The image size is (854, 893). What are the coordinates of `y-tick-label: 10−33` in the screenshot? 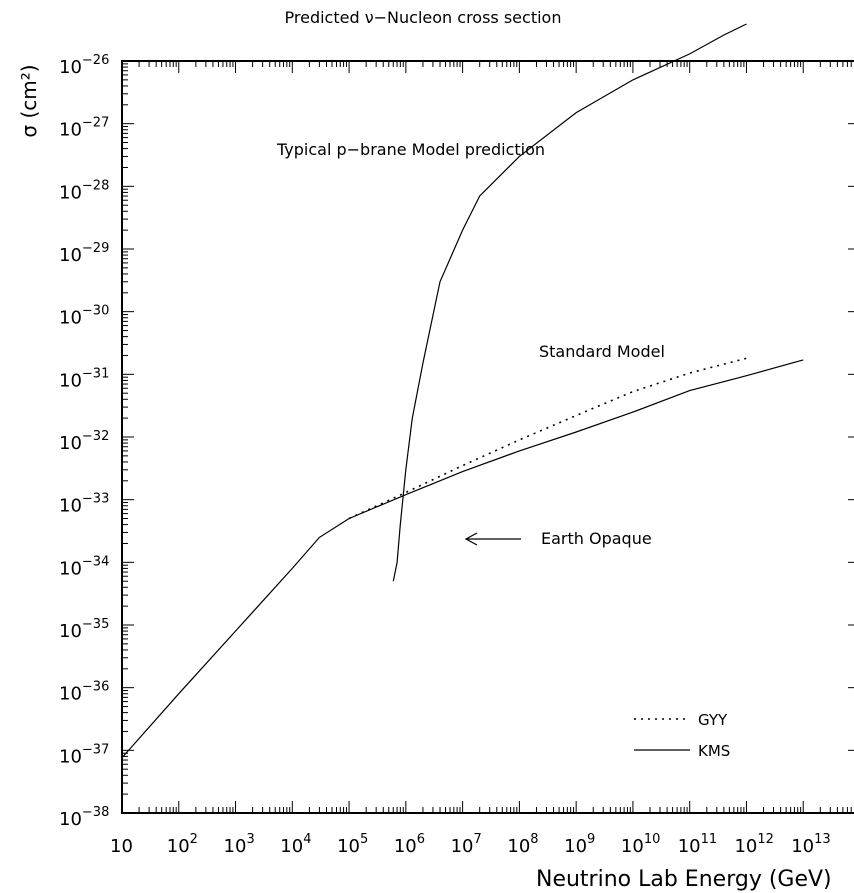 It's located at (84, 504).